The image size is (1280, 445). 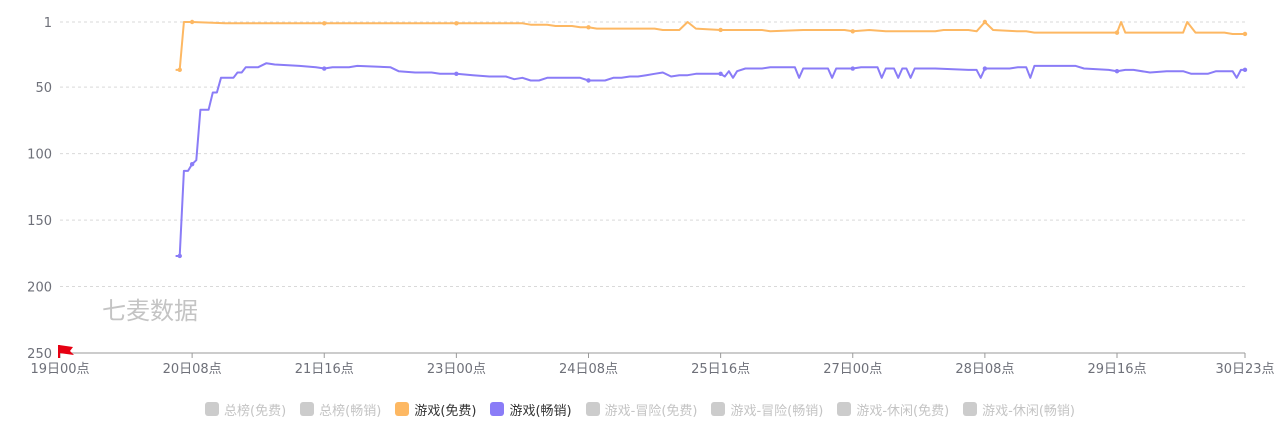 What do you see at coordinates (66, 351) in the screenshot?
I see `flag-icon` at bounding box center [66, 351].